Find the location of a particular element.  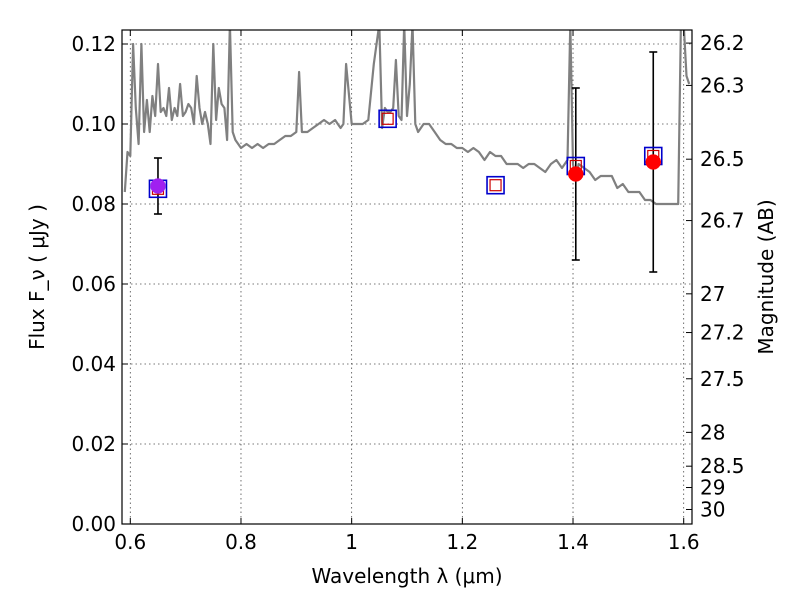

y-tick-label: 0.02 is located at coordinates (93, 444).